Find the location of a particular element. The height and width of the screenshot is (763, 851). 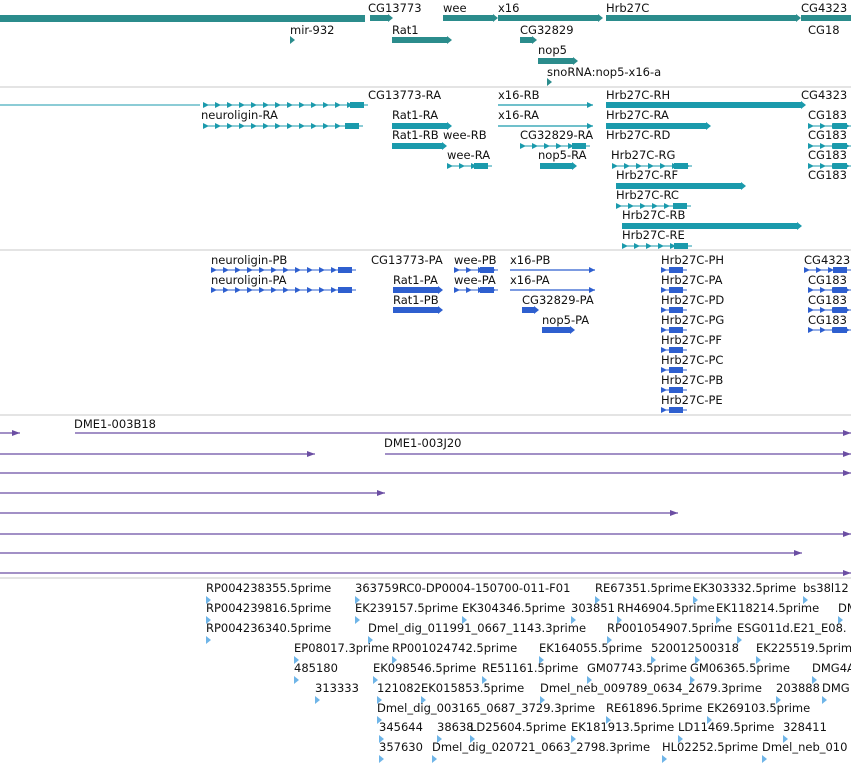

protein-feature: Hrb27C-PD is located at coordinates (692, 303).